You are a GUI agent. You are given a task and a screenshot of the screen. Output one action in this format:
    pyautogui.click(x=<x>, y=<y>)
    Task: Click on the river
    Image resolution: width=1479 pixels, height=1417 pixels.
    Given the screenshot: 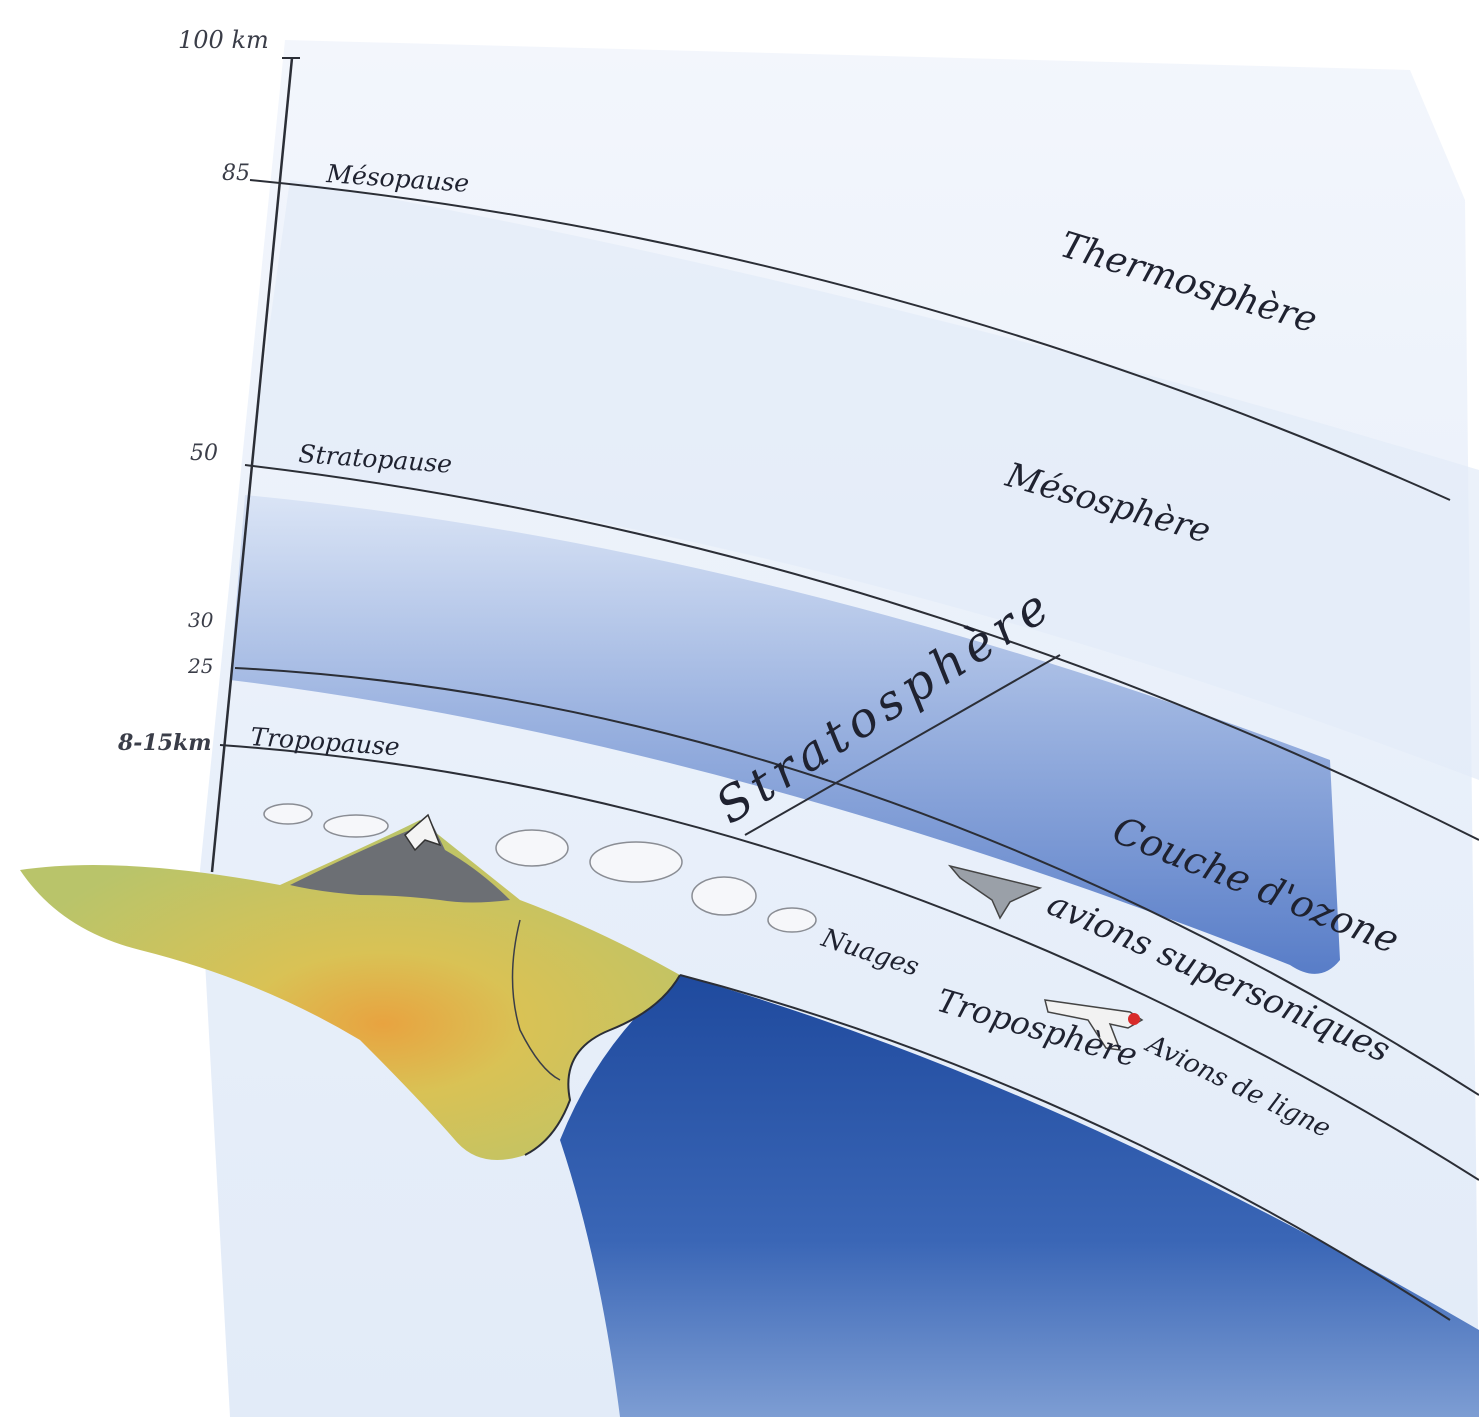 What is the action you would take?
    pyautogui.click(x=536, y=1000)
    